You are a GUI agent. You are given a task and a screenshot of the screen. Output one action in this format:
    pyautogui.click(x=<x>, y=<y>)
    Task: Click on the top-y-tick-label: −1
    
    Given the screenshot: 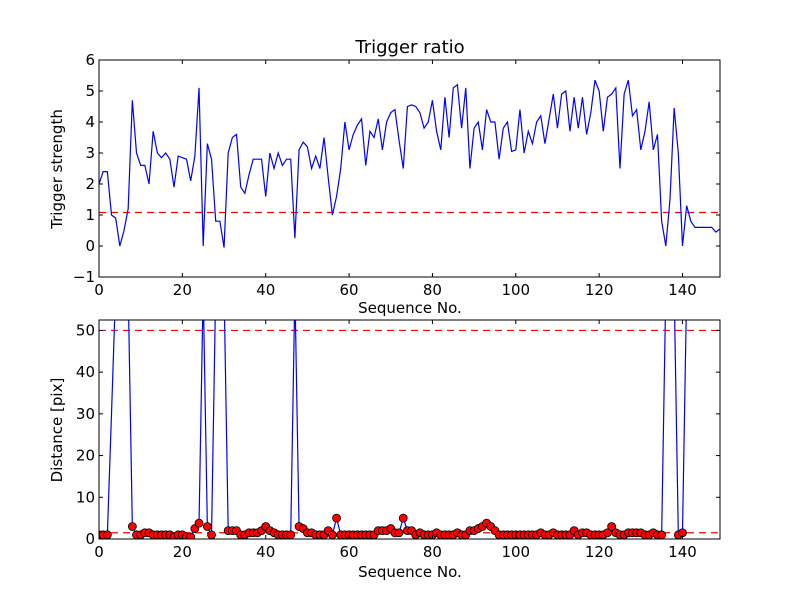 What is the action you would take?
    pyautogui.click(x=84, y=277)
    